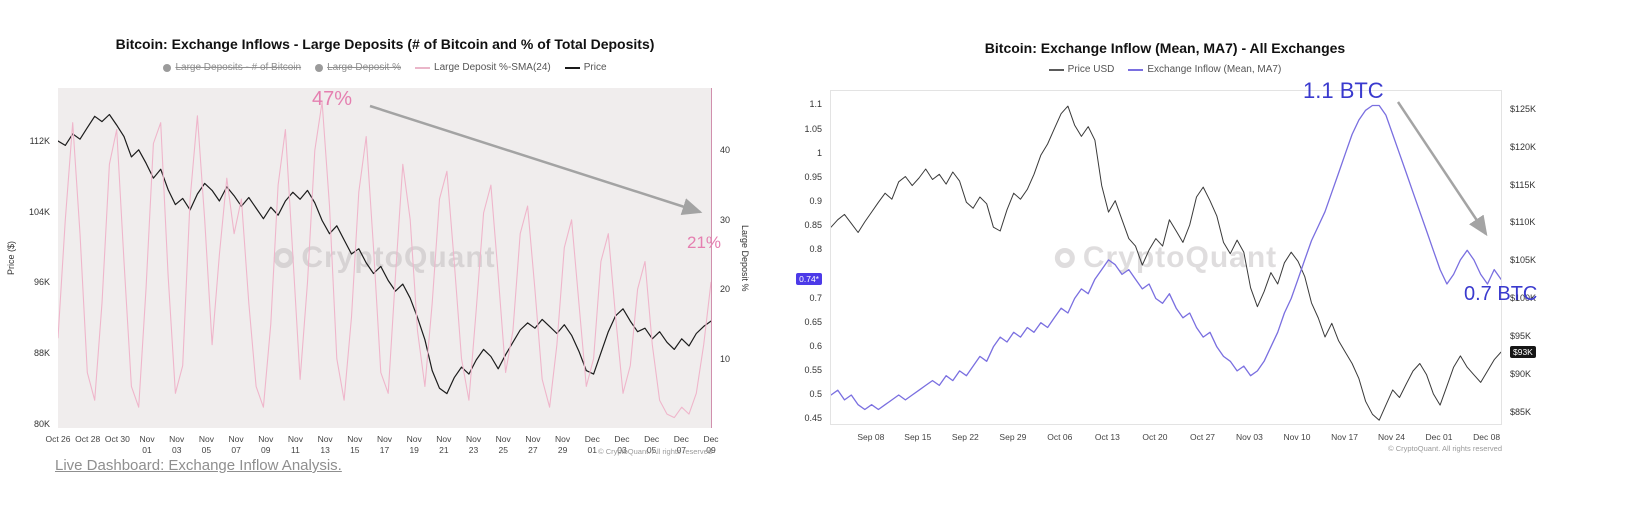 Image resolution: width=1634 pixels, height=519 pixels. What do you see at coordinates (1107, 437) in the screenshot?
I see `x-tick-line: Oct 13` at bounding box center [1107, 437].